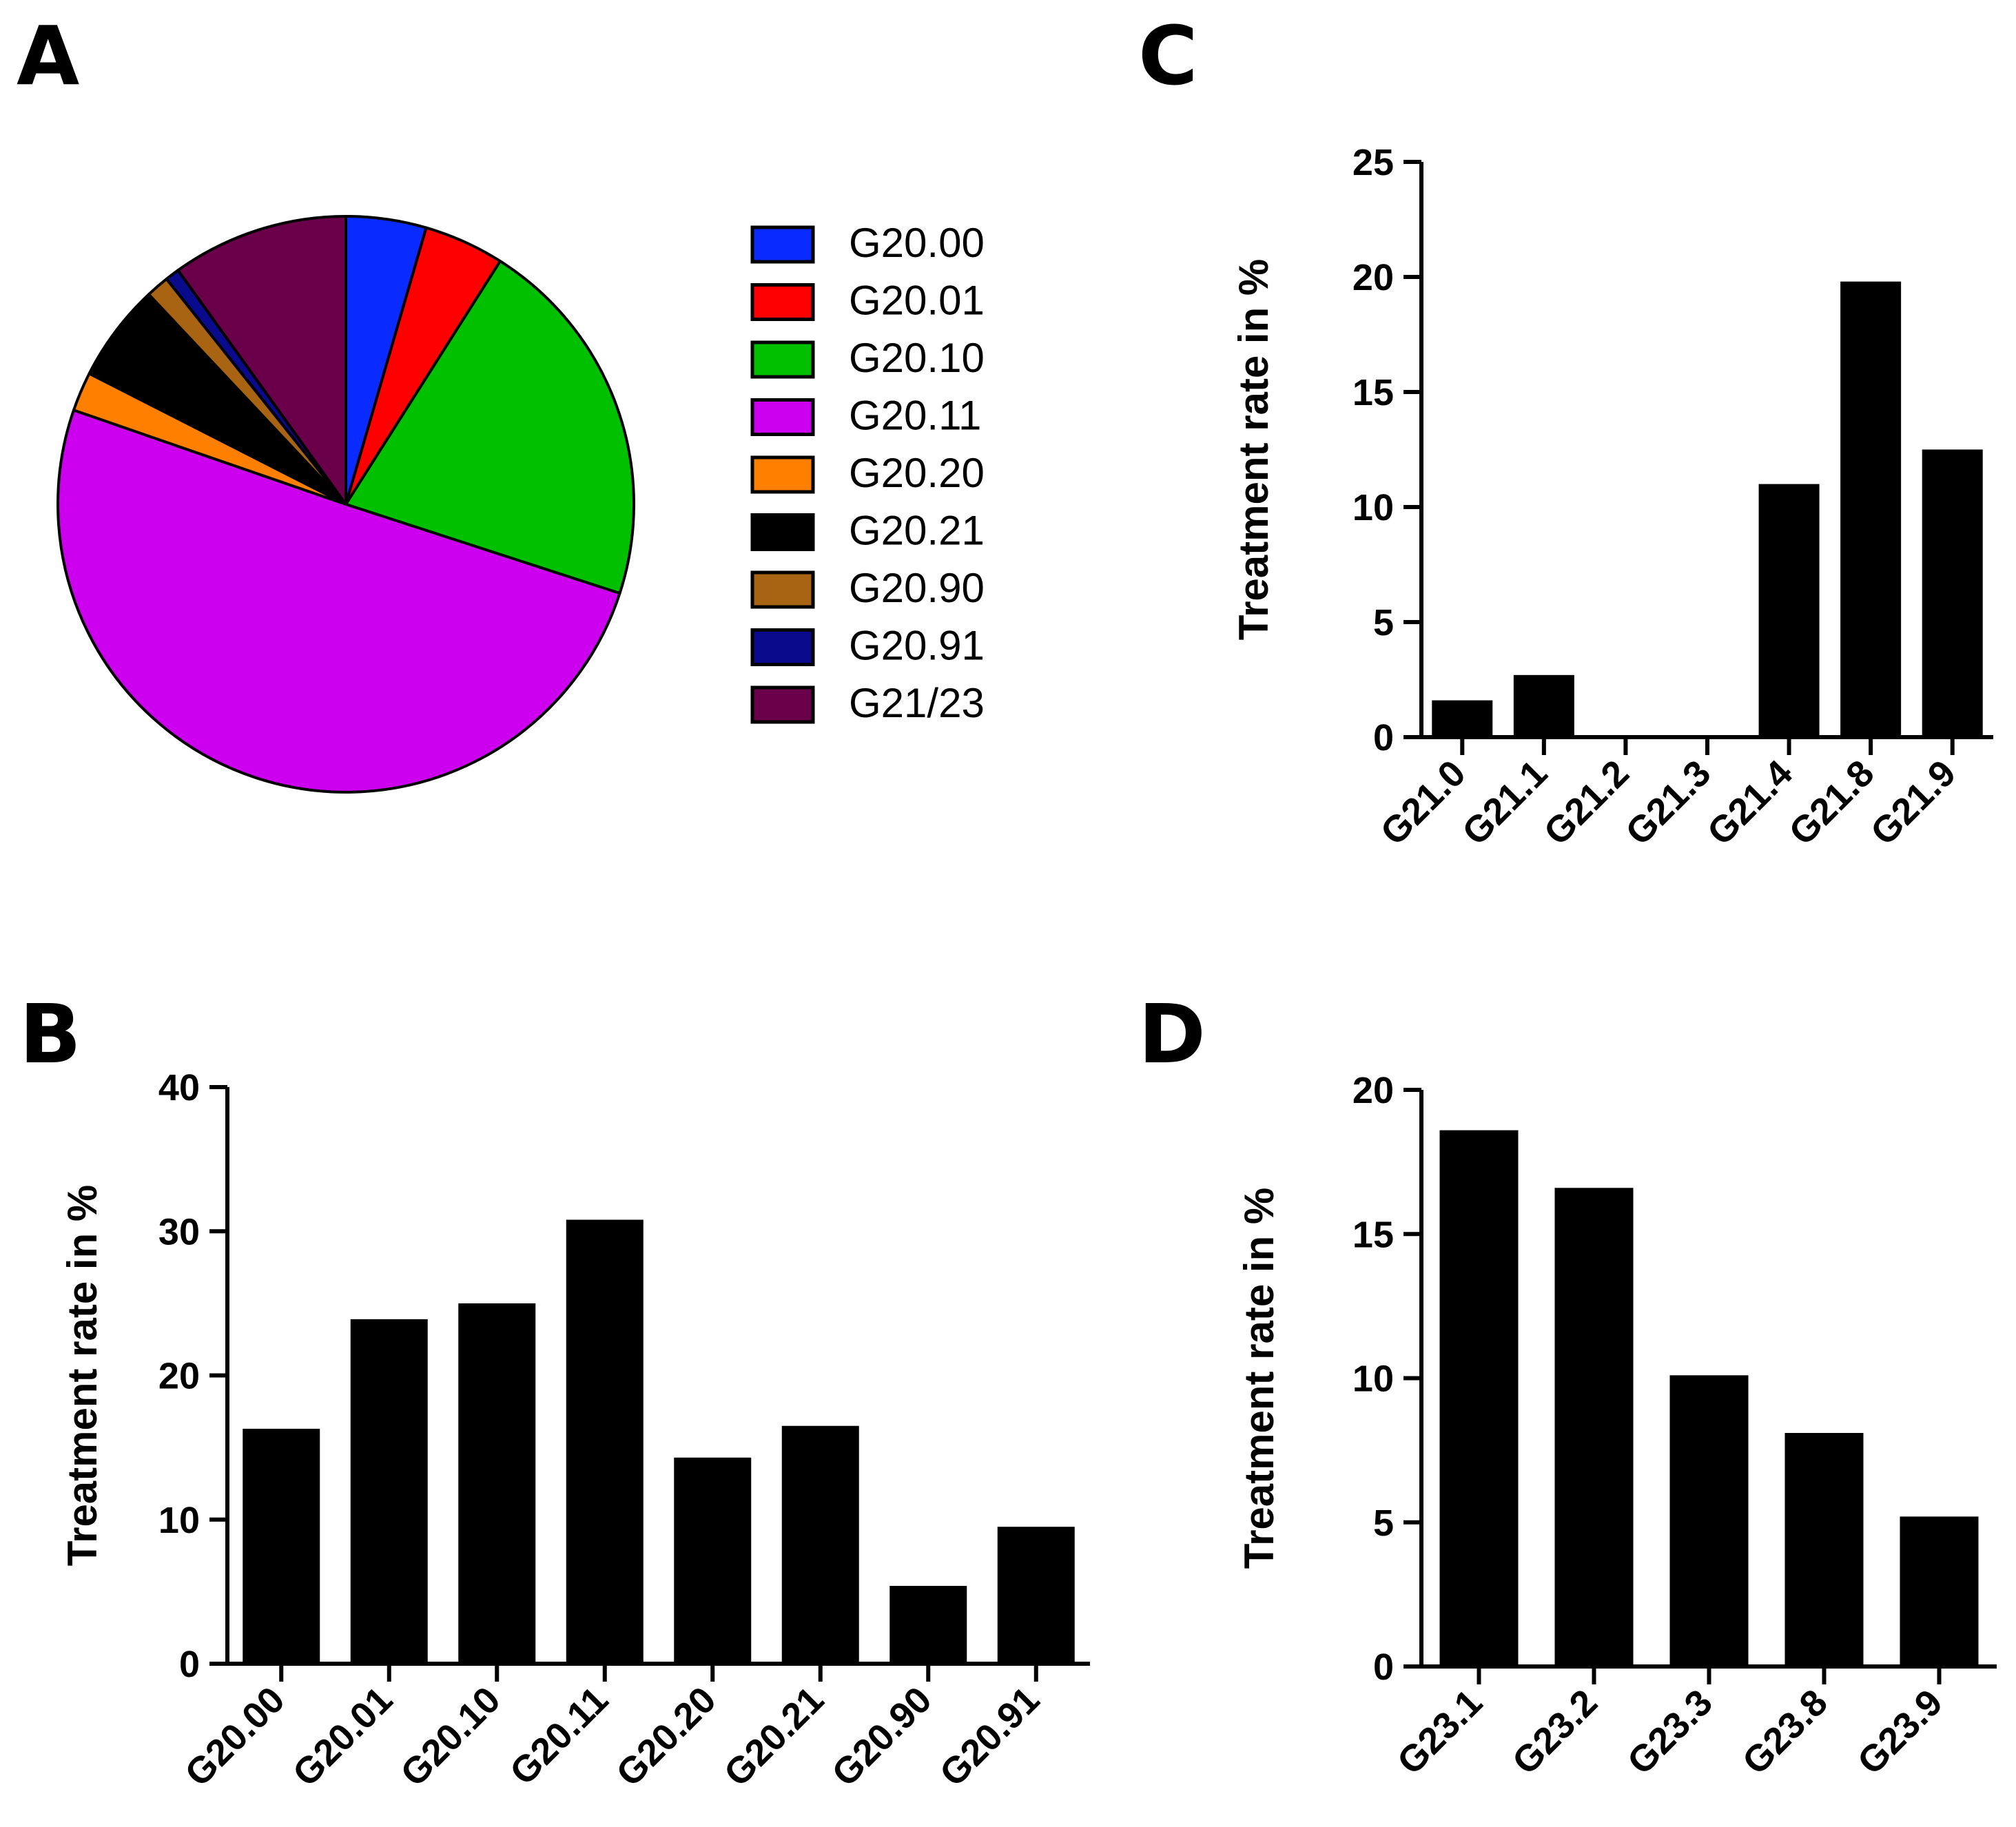  Describe the element at coordinates (1172, 1034) in the screenshot. I see `panel-letter-d: D` at that location.